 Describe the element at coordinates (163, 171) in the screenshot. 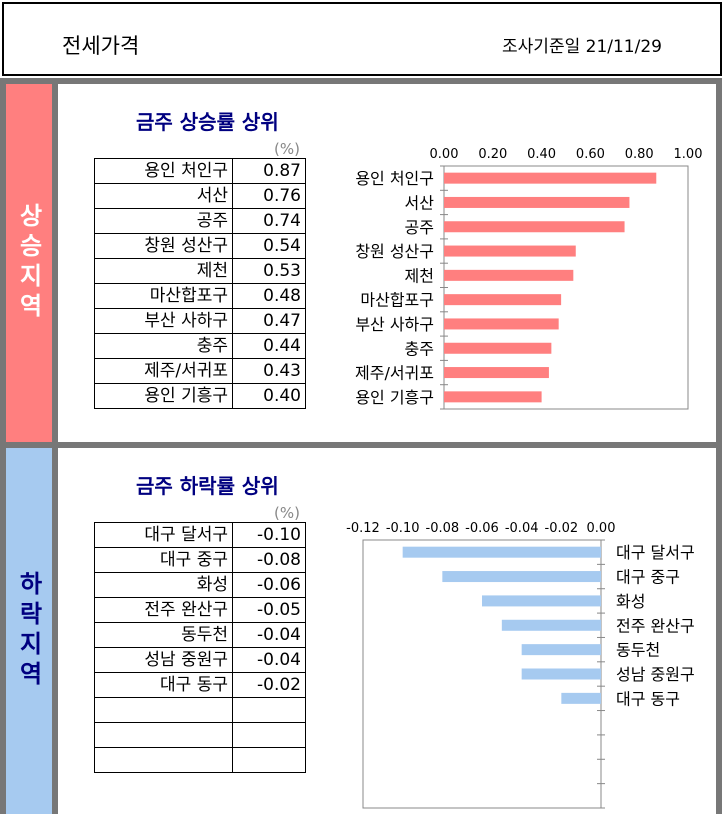

I see `region-name-cell: 용인 처인구` at that location.